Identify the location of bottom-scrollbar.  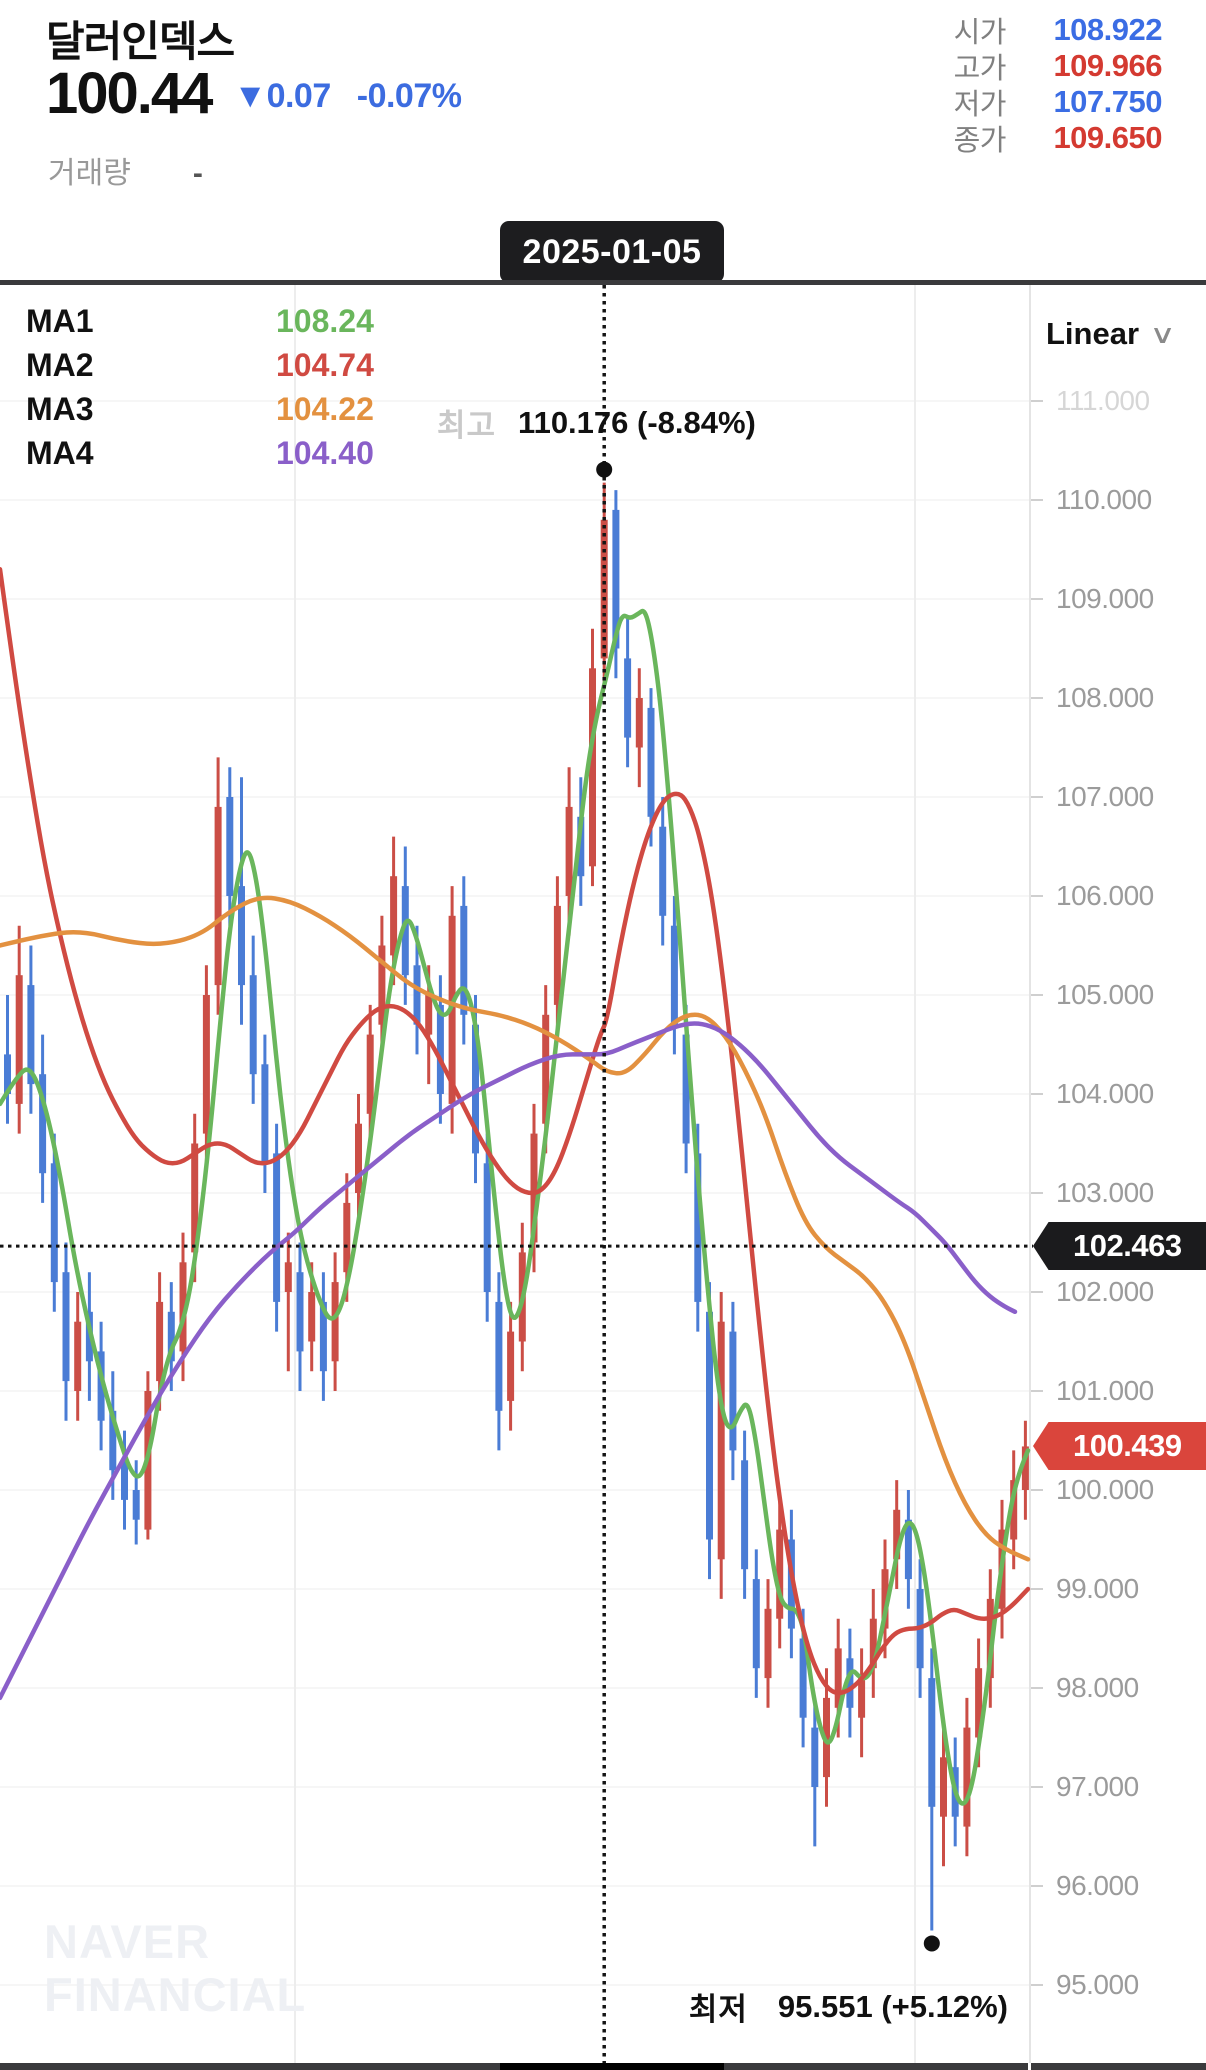
(603, 2066).